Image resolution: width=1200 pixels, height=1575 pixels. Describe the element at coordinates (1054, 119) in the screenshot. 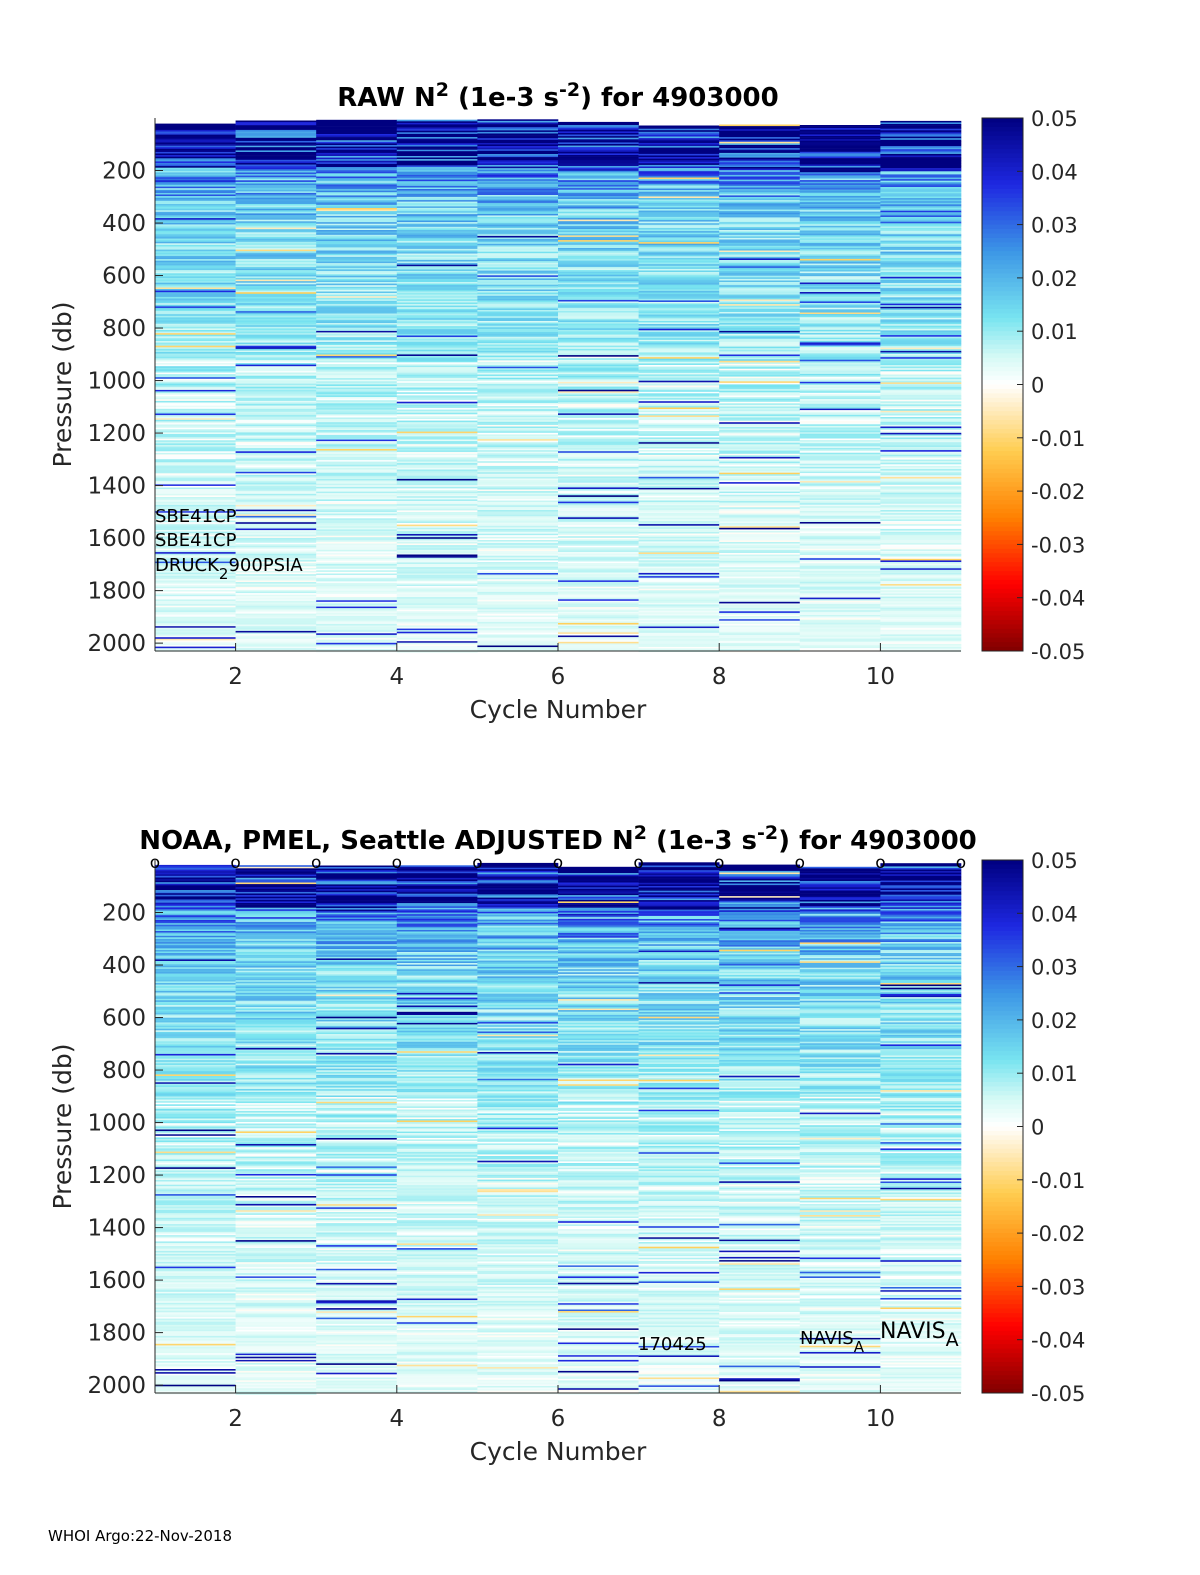

I see `colorbar-tick-label: 0.05` at that location.